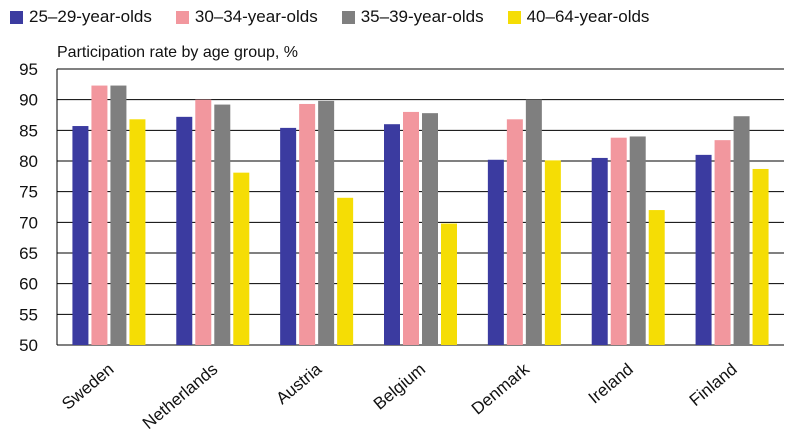 This screenshot has height=446, width=786. Describe the element at coordinates (28, 192) in the screenshot. I see `y-tick-label-75: 75` at that location.